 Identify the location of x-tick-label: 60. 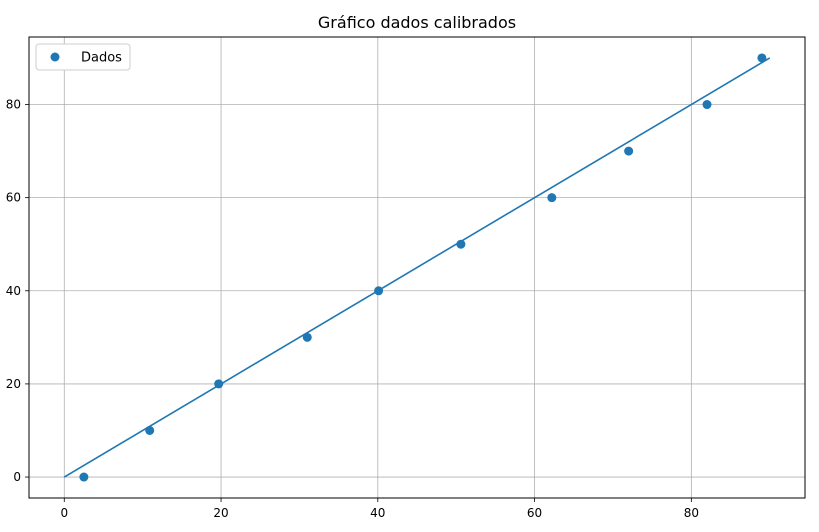
(534, 513).